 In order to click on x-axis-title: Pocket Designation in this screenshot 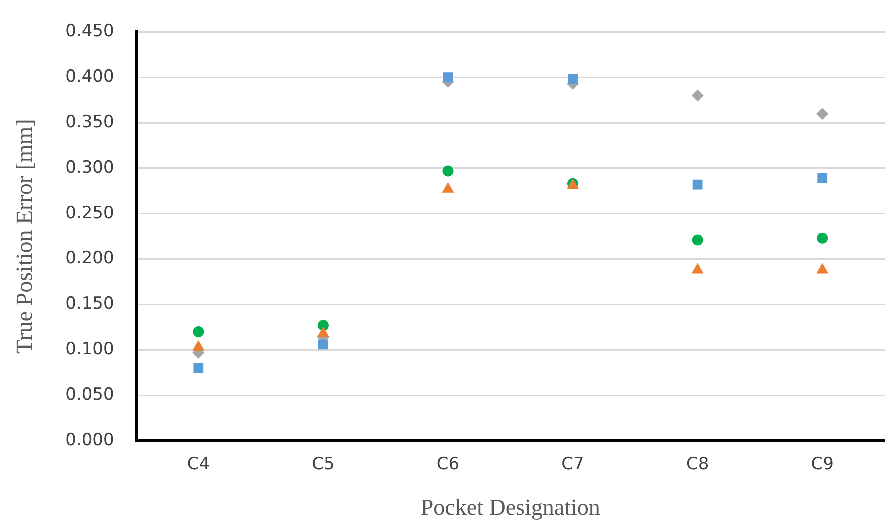, I will do `click(510, 507)`.